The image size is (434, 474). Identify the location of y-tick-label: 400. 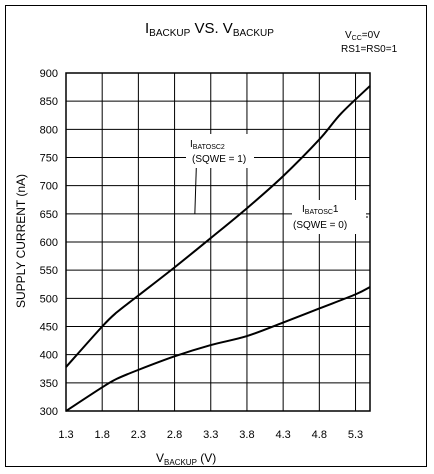
(49, 356).